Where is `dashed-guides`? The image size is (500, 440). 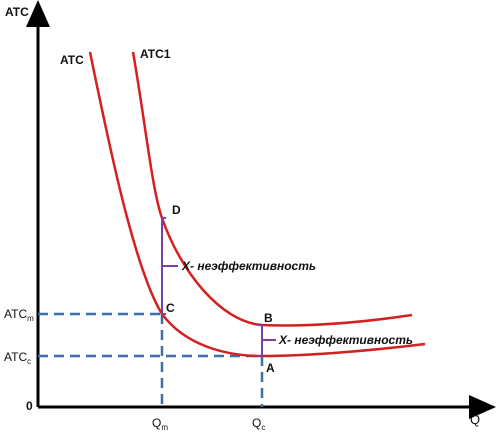
dashed-guides is located at coordinates (151, 359).